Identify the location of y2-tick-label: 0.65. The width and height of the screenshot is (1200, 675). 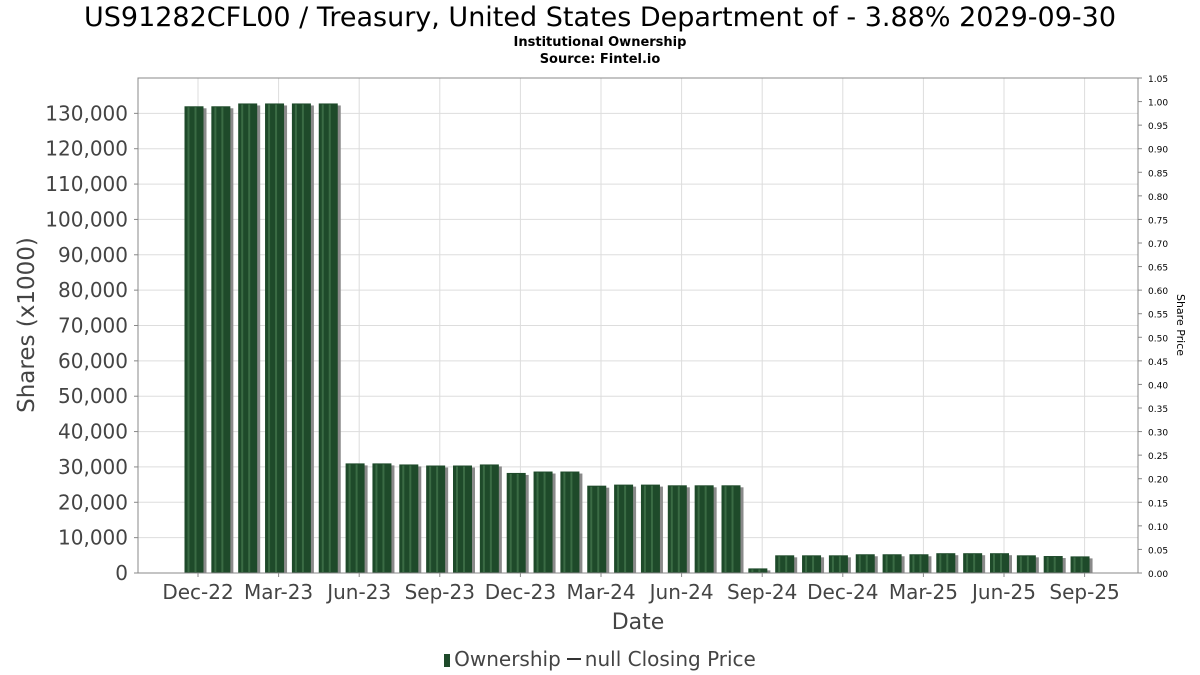
(1158, 269).